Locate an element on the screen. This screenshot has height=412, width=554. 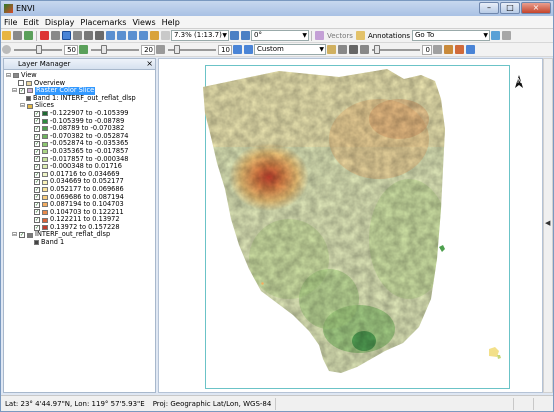
crosshairs-icon is located at coordinates (154, 35).